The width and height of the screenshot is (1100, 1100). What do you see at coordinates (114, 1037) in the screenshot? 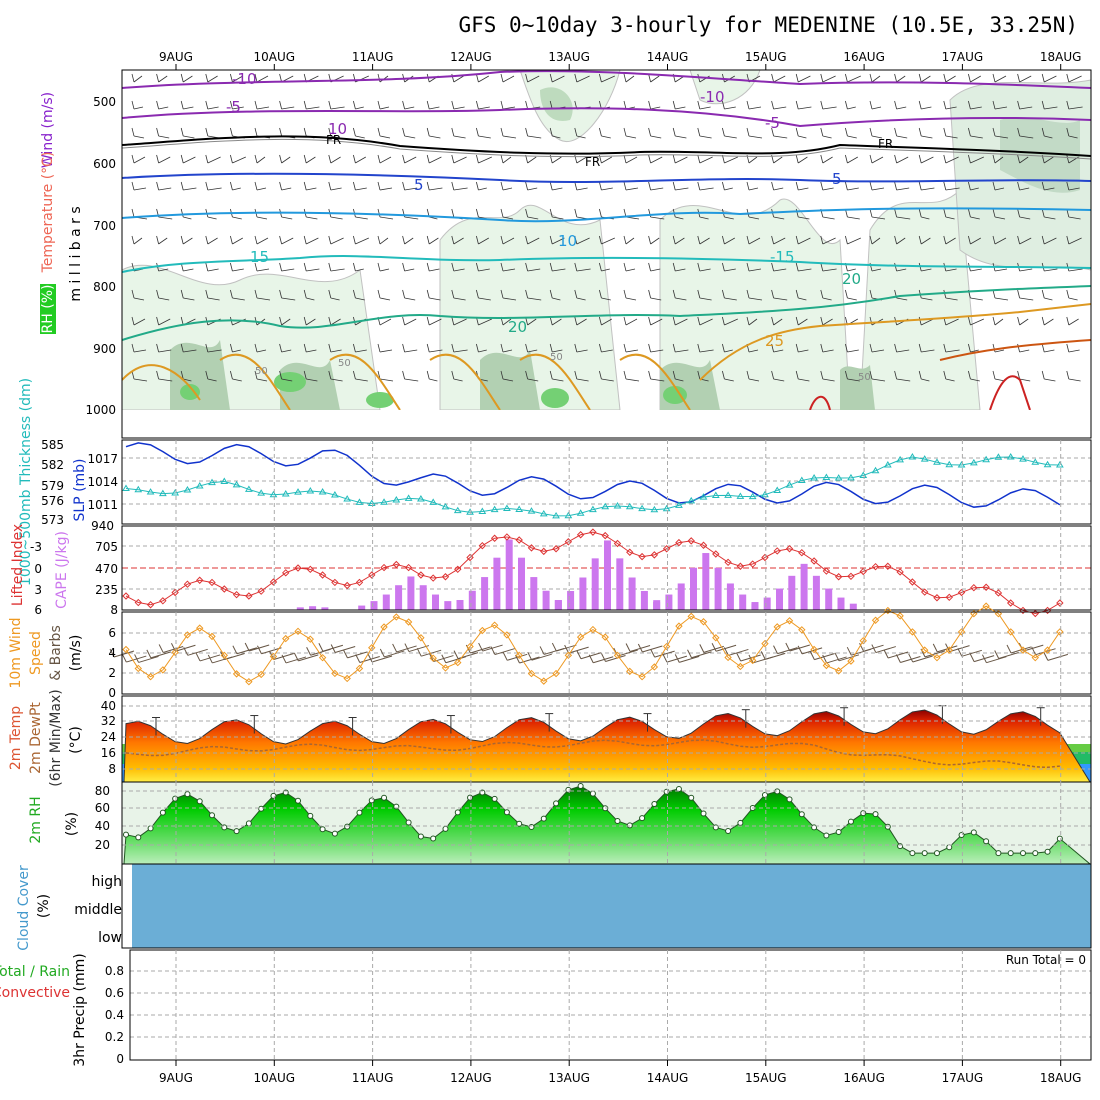
I see `precip-tick: 0.2` at bounding box center [114, 1037].